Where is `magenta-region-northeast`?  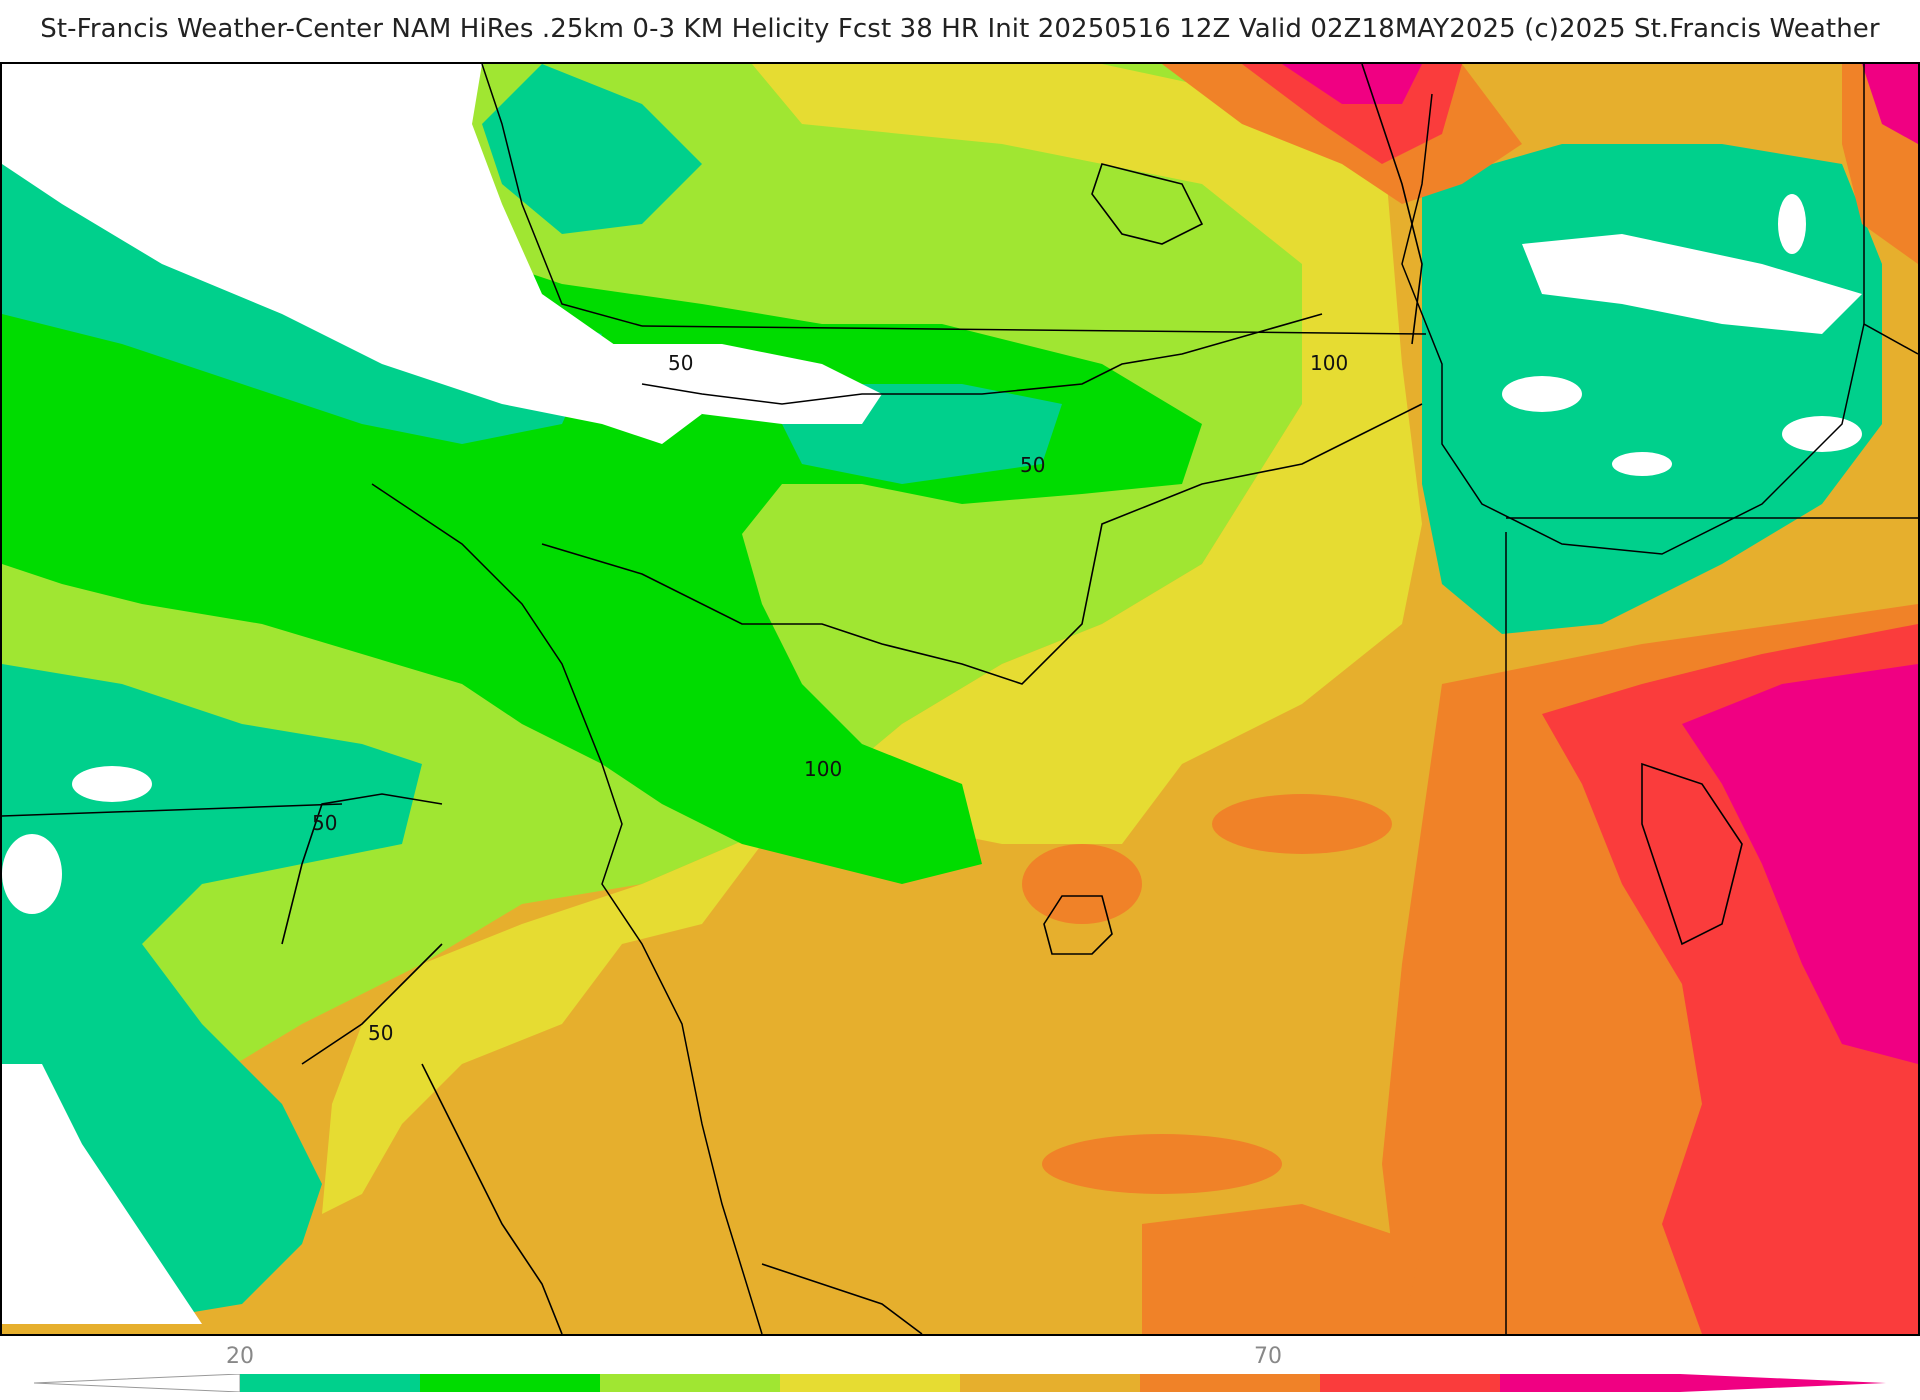
magenta-region-northeast is located at coordinates (1352, 84).